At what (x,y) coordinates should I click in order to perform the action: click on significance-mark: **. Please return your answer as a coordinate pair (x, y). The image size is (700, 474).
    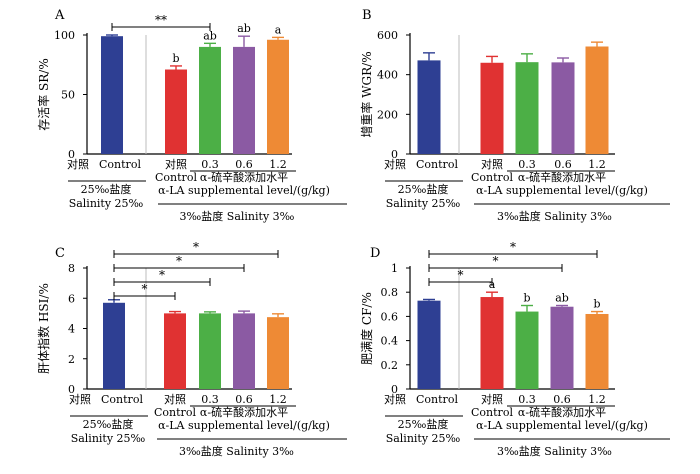
    Looking at the image, I should click on (161, 20).